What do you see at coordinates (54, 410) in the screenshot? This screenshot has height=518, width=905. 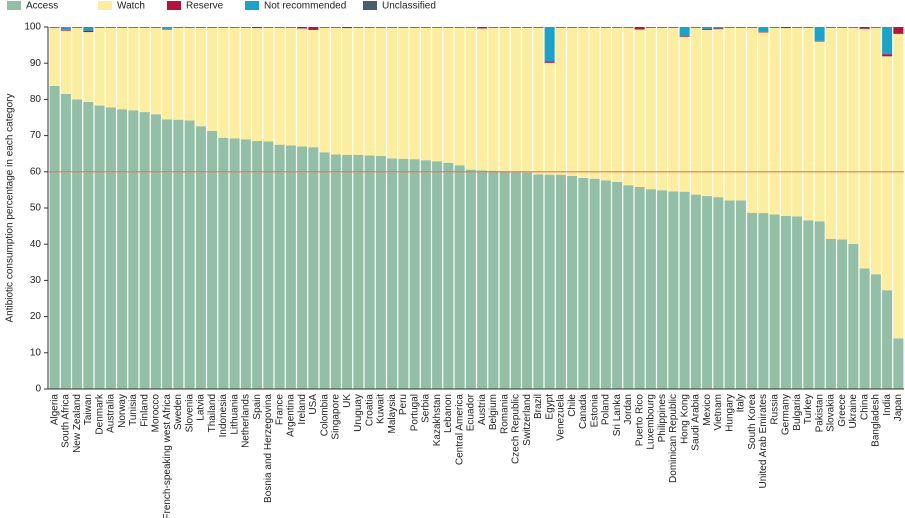 I see `x-tick-label: Algeria` at bounding box center [54, 410].